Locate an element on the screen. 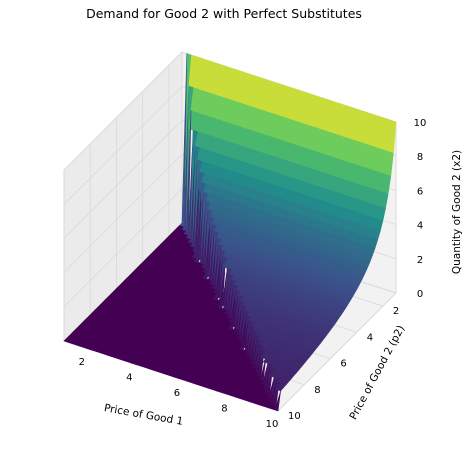 This screenshot has width=473, height=465. z-tick-label: 8 is located at coordinates (420, 157).